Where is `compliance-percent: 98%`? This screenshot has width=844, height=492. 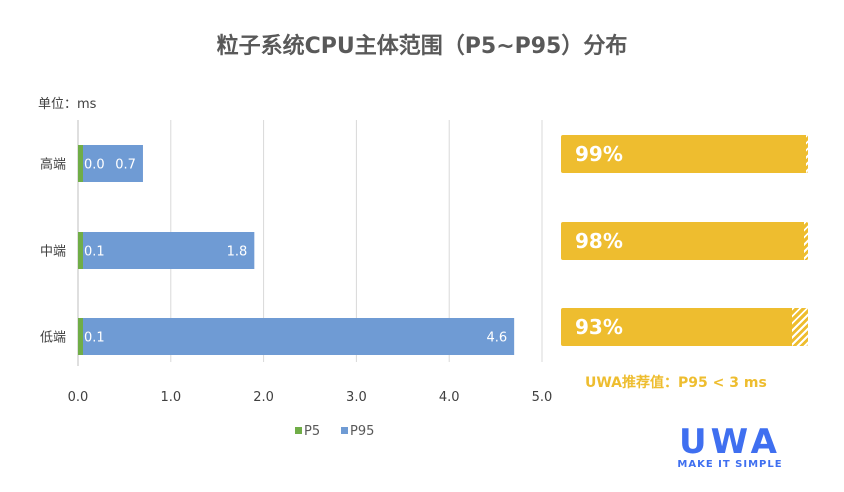
compliance-percent: 98% is located at coordinates (599, 241).